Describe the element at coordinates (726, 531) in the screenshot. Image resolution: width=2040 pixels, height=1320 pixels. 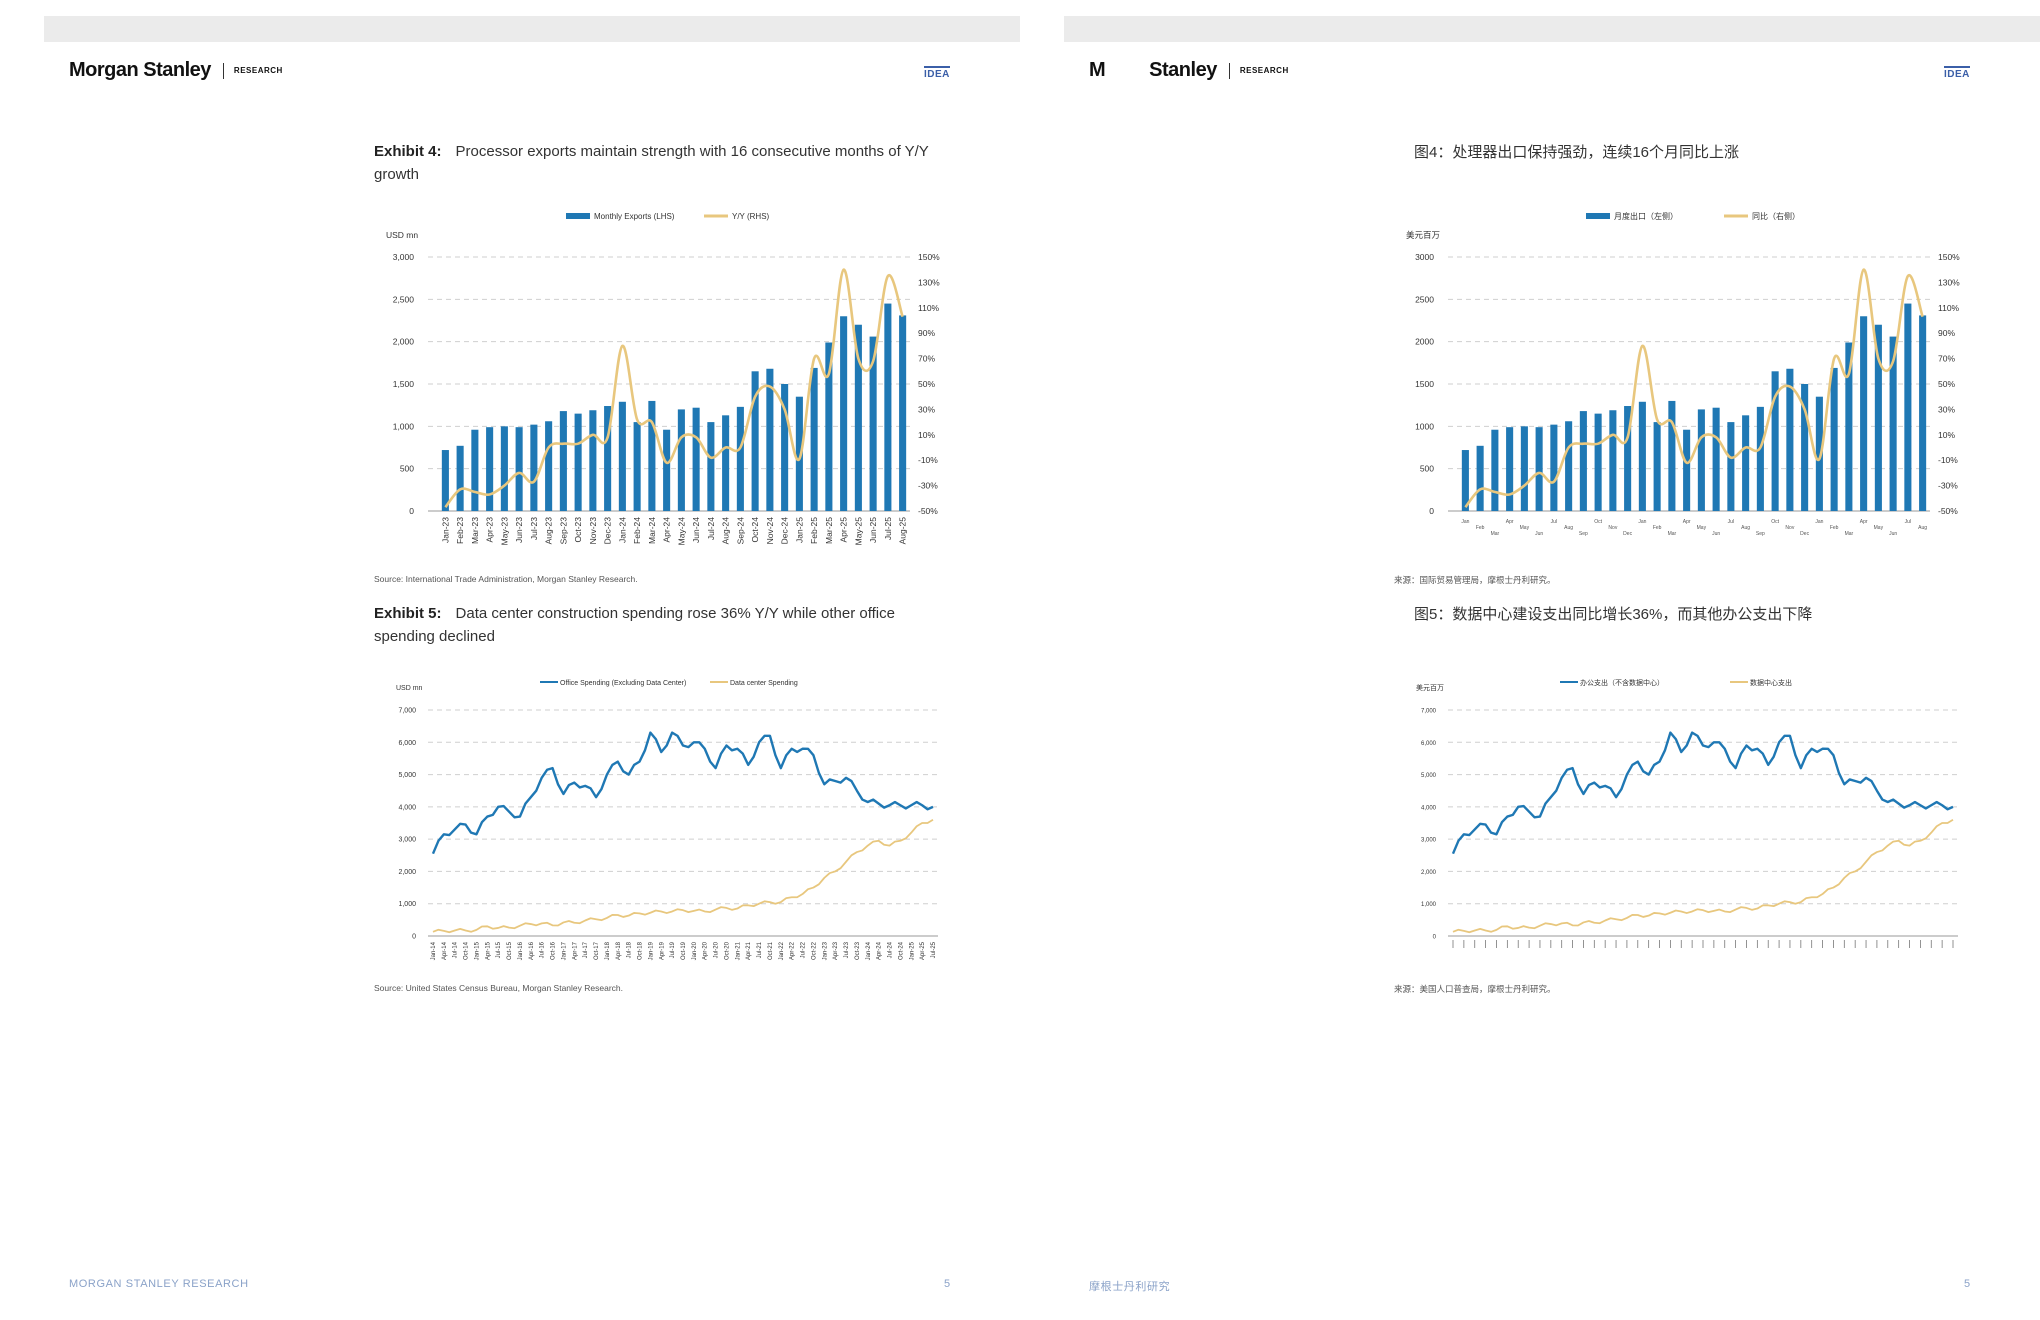
I see `x-tick-label: Aug-24` at that location.